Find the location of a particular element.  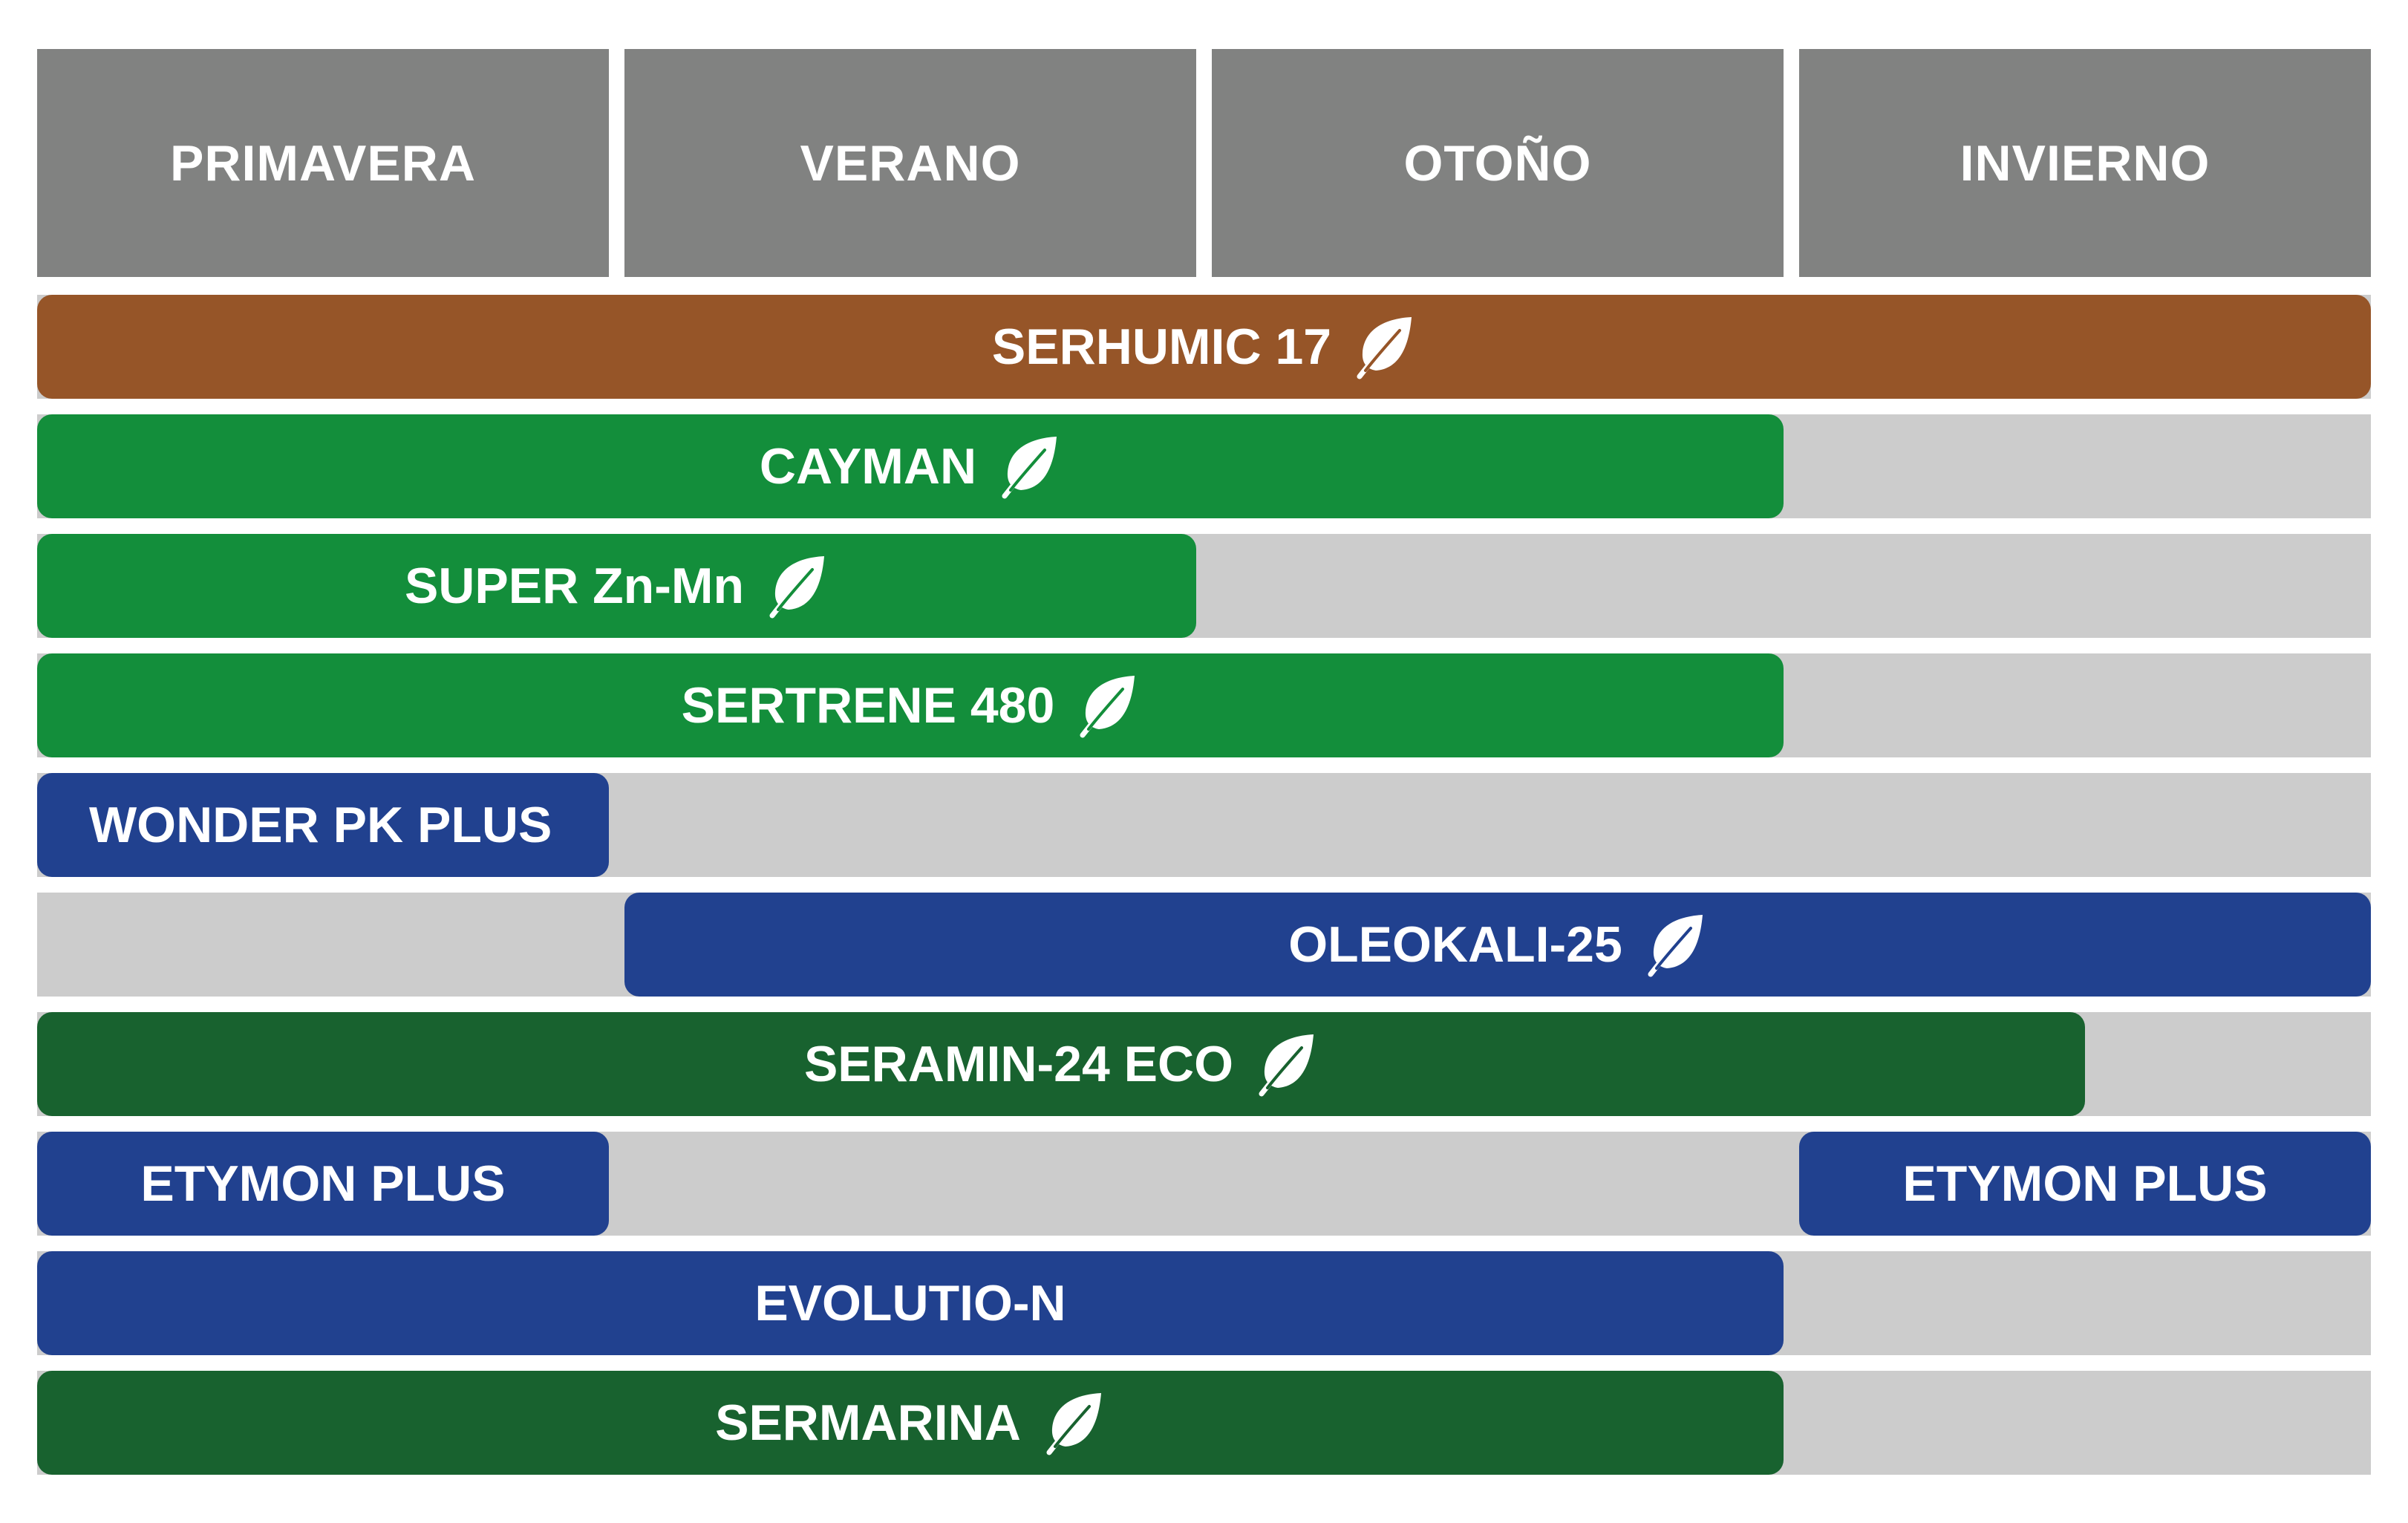

season-header-otono: OTOÑO is located at coordinates (1498, 163).